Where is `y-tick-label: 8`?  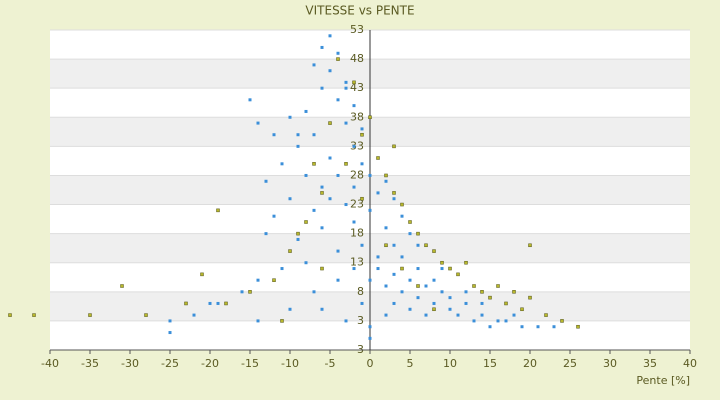 y-tick-label: 8 is located at coordinates (360, 291).